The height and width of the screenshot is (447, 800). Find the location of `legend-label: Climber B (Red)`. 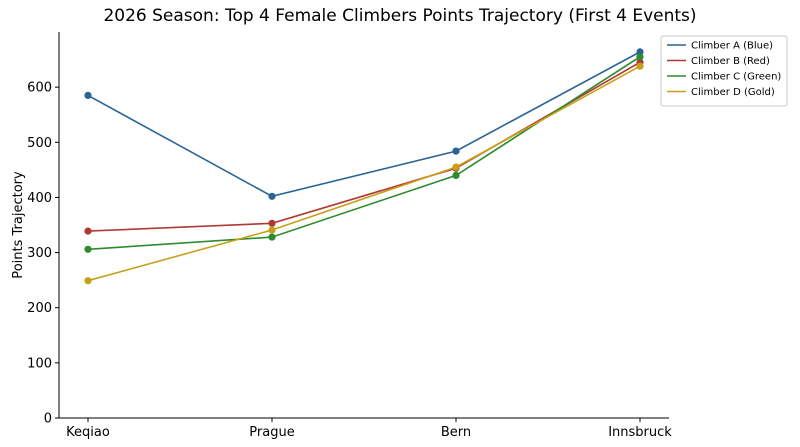

legend-label: Climber B (Red) is located at coordinates (730, 61).